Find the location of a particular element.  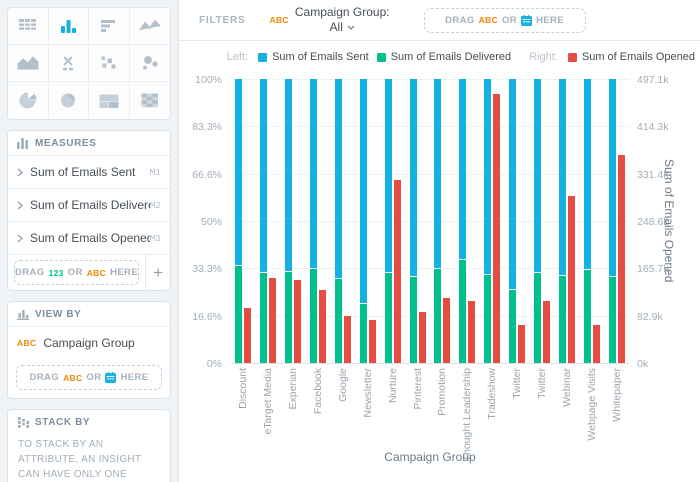

attribute-token-icon: ABC is located at coordinates (488, 20).